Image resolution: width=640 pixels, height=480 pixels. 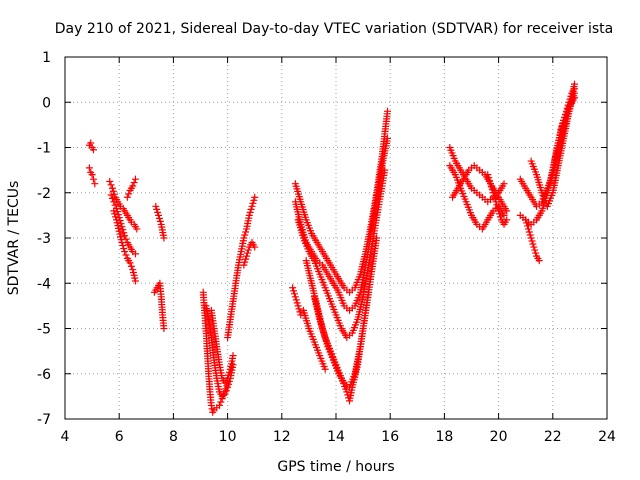 What do you see at coordinates (499, 437) in the screenshot?
I see `x-tick-label: 20` at bounding box center [499, 437].